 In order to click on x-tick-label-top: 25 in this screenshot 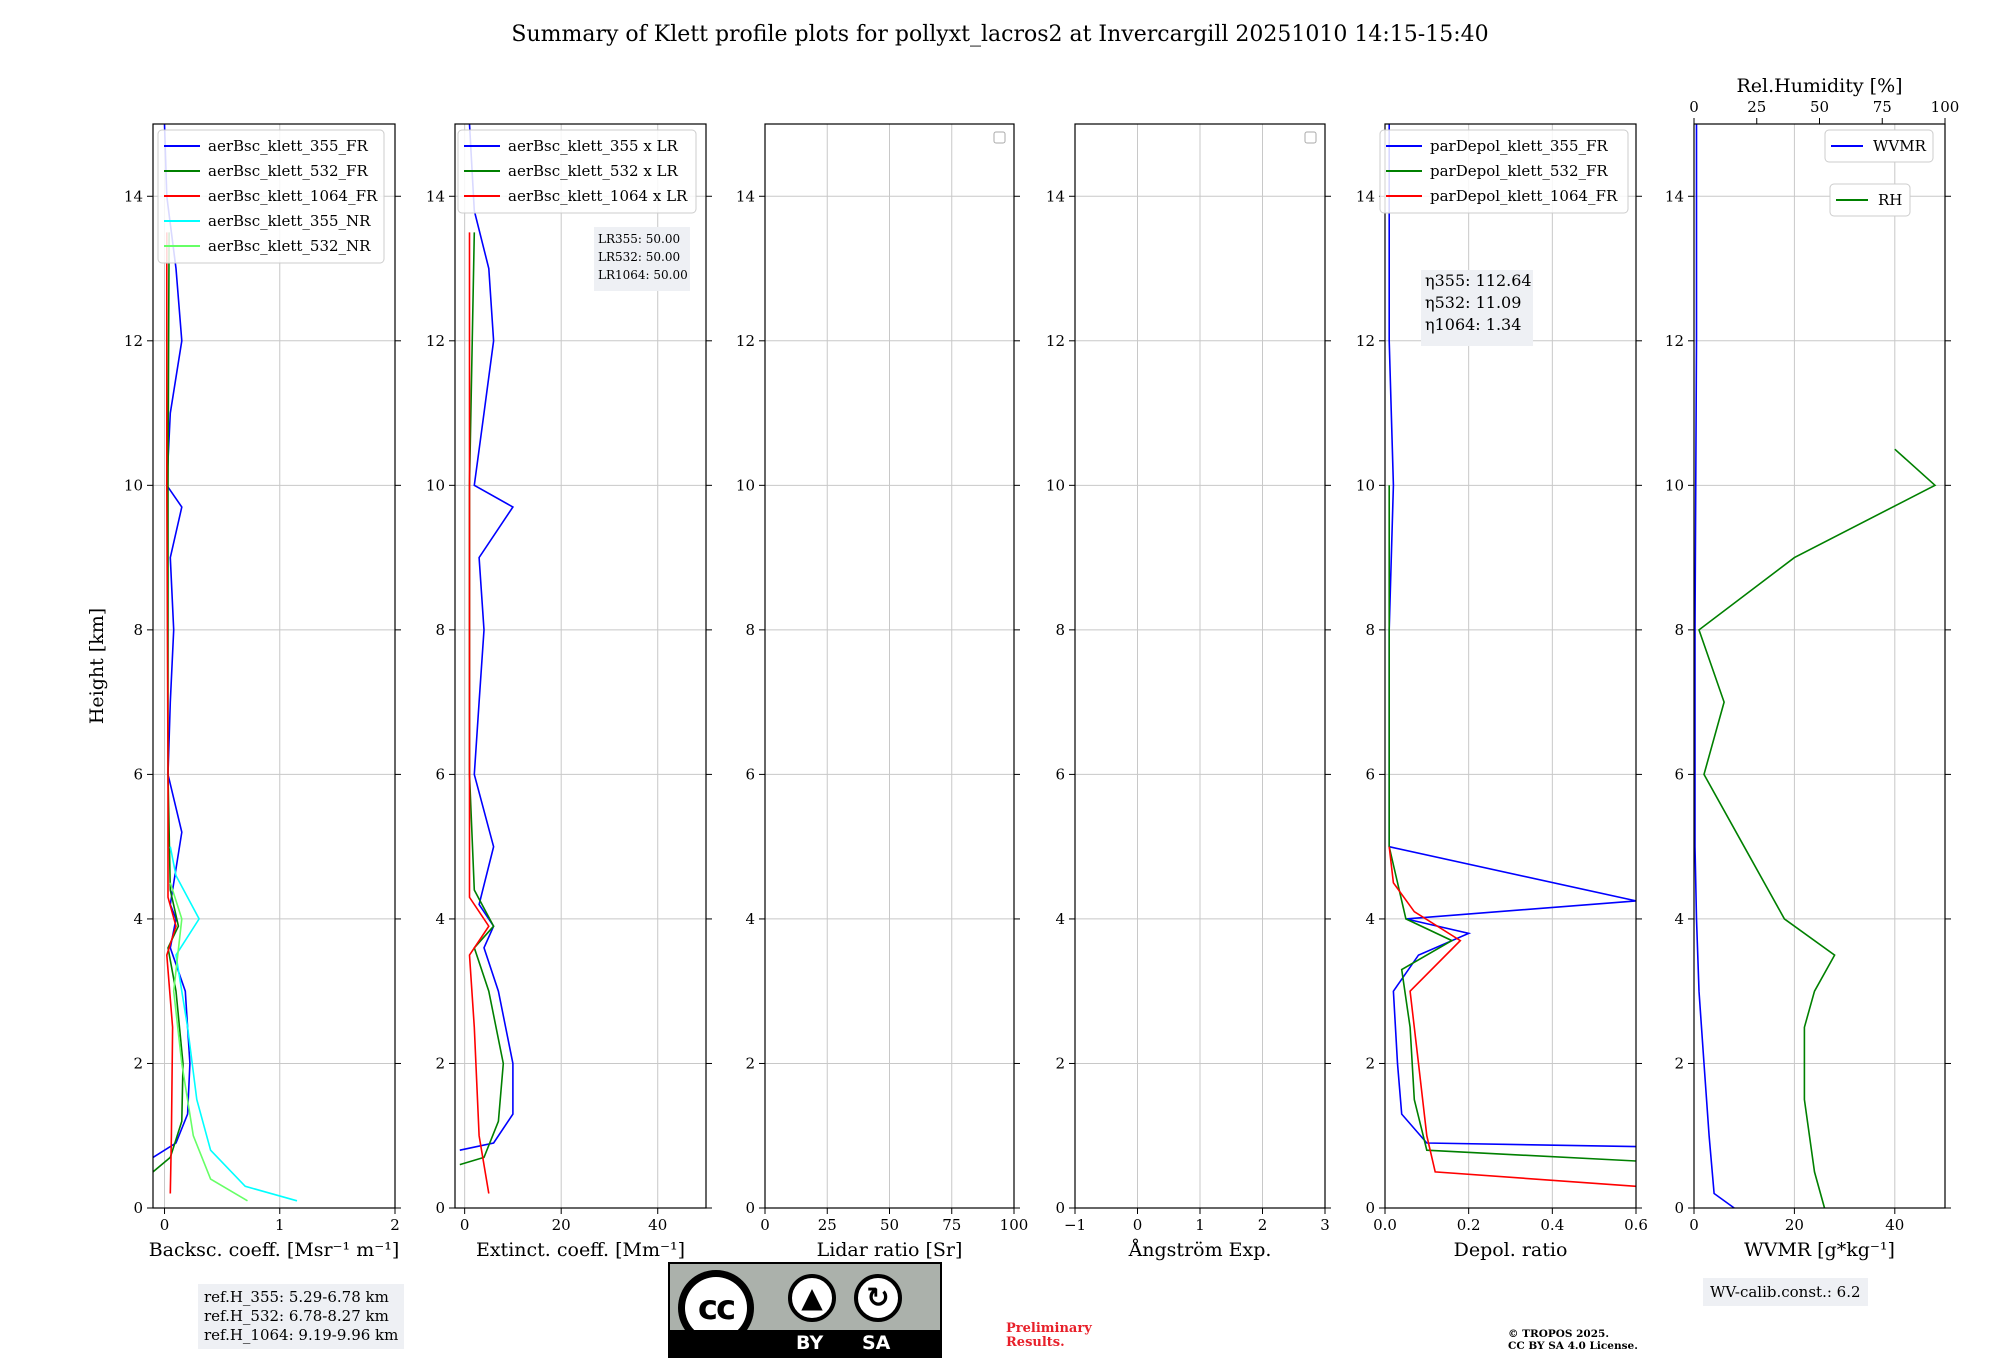, I will do `click(1756, 107)`.